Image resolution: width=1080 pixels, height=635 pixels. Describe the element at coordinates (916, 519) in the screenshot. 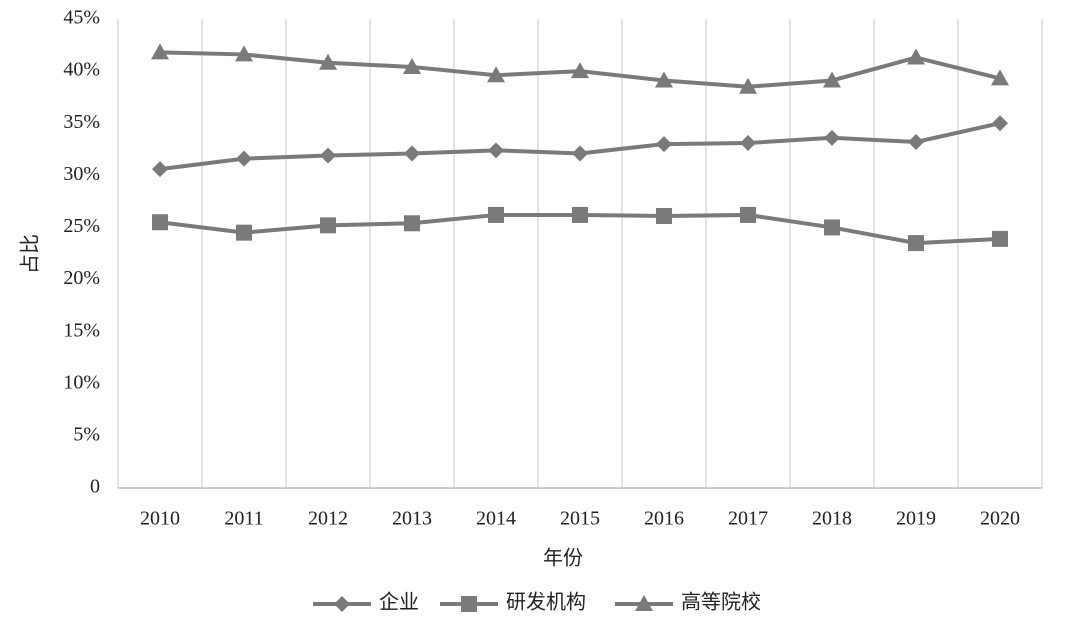

I see `x-tick-label: 2019` at that location.